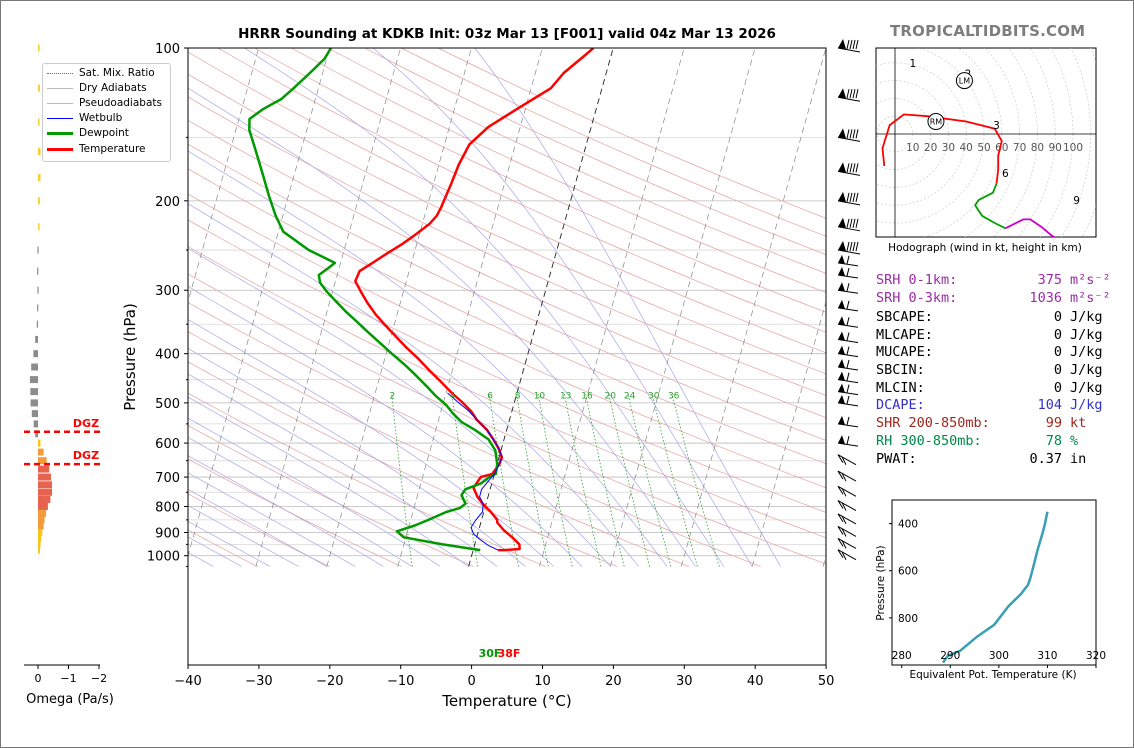 This screenshot has height=748, width=1134. Describe the element at coordinates (1090, 280) in the screenshot. I see `stat-unit: m²s⁻²` at that location.